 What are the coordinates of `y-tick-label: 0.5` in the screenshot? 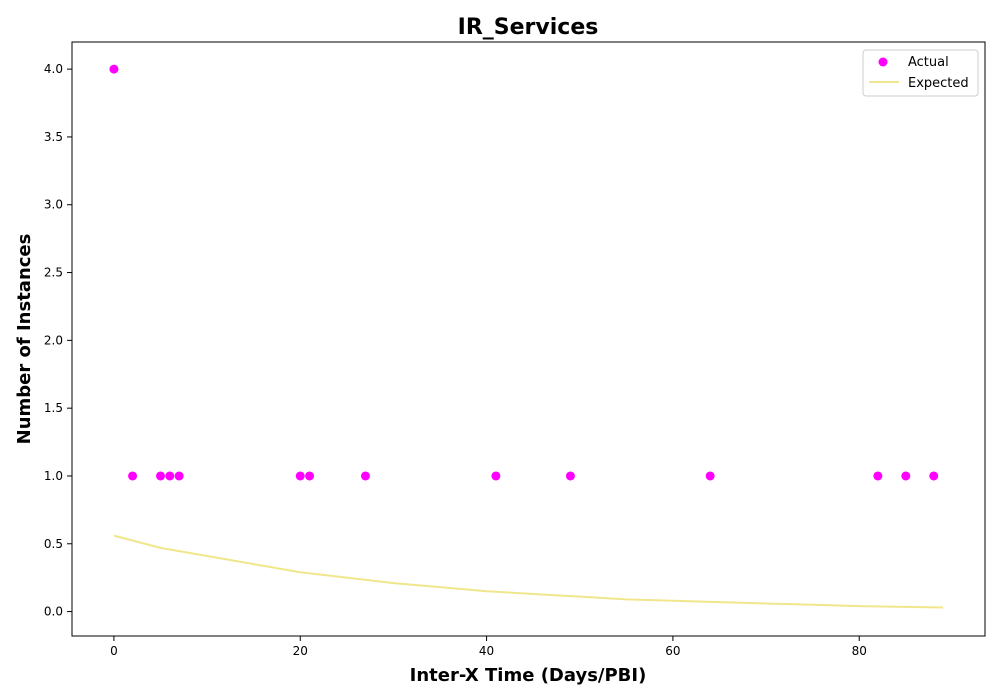 It's located at (53, 544).